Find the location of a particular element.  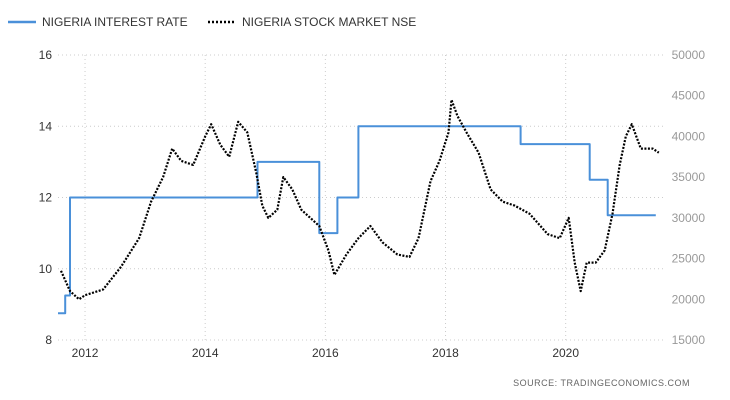

right-tick-label: 20000 is located at coordinates (689, 299).